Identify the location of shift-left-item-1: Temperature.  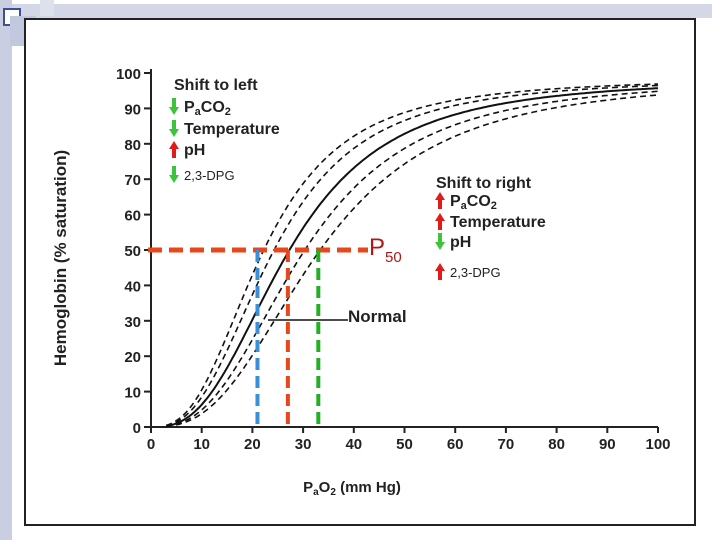
(232, 129).